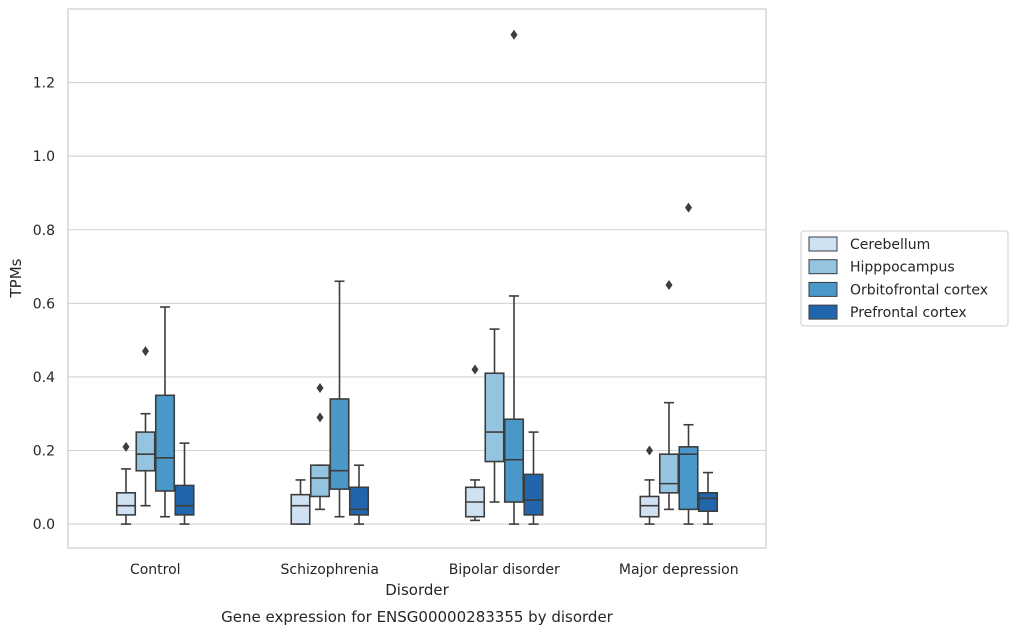 This screenshot has width=1018, height=634. What do you see at coordinates (446, 478) in the screenshot?
I see `series-prefrontal-cortex` at bounding box center [446, 478].